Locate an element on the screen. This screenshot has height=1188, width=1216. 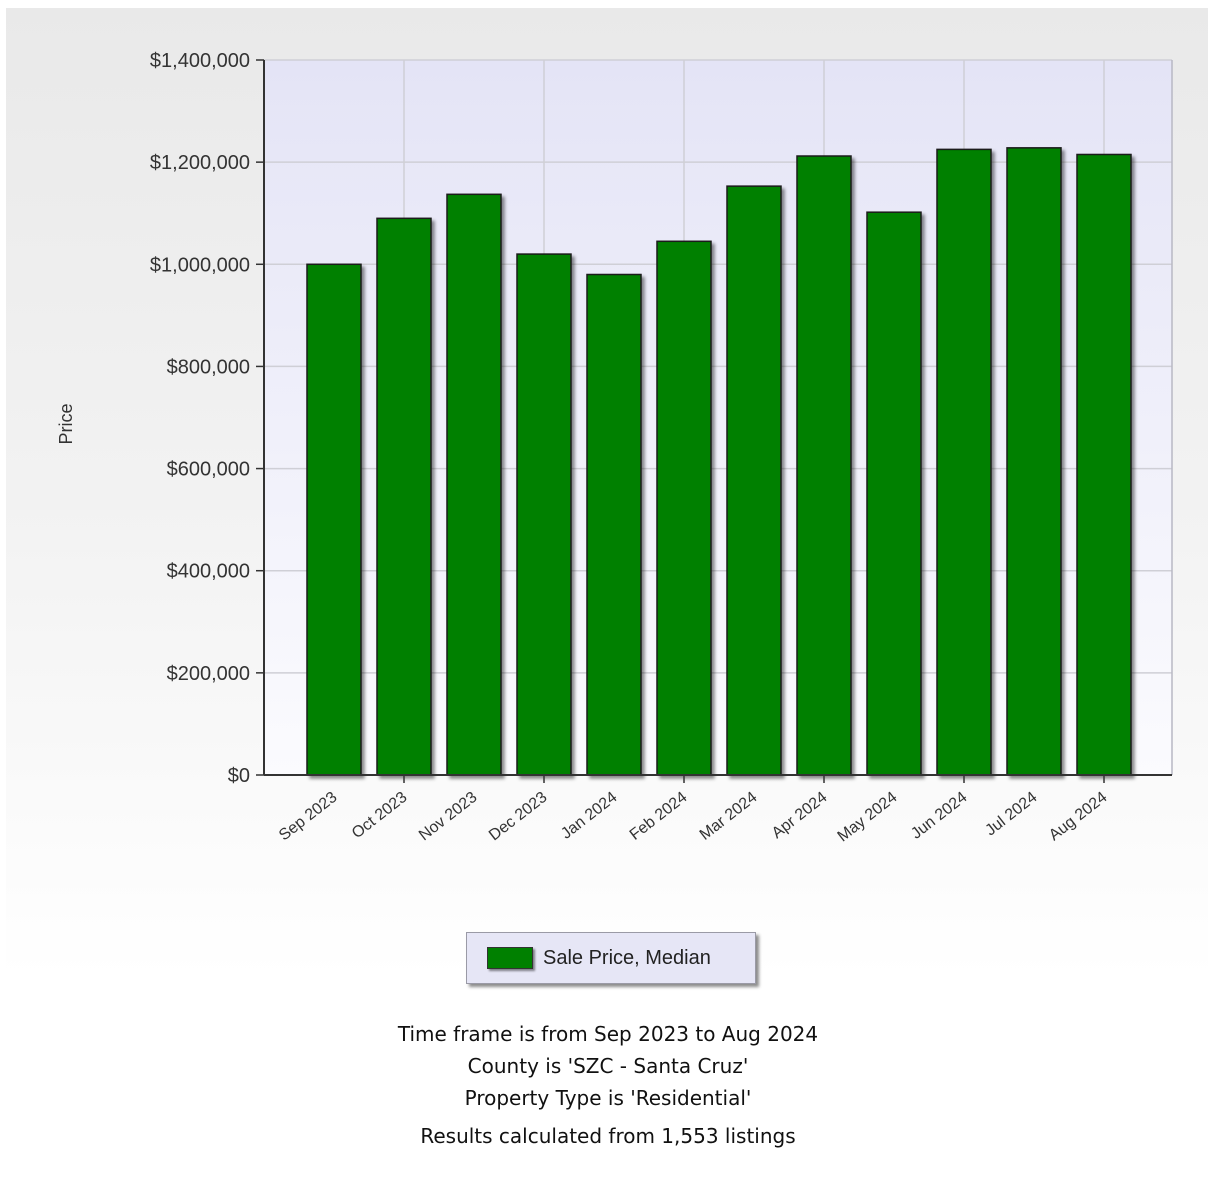
x-tick-label: Mar 2024 is located at coordinates (729, 816).